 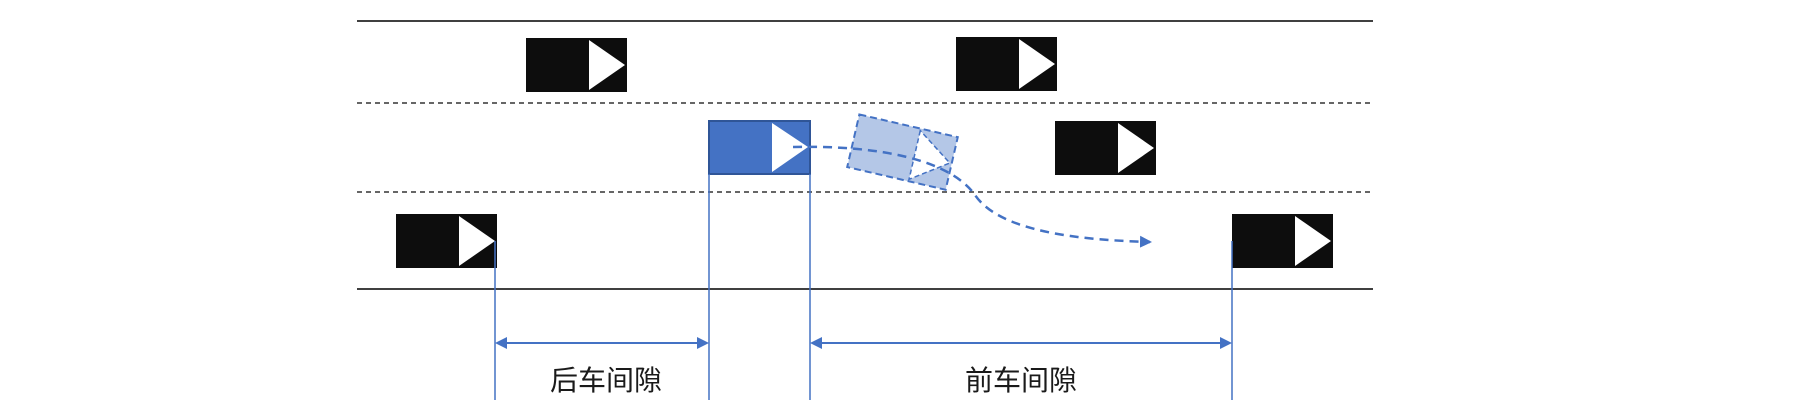 I want to click on rear-gap-label: 后车间隙, so click(x=606, y=380).